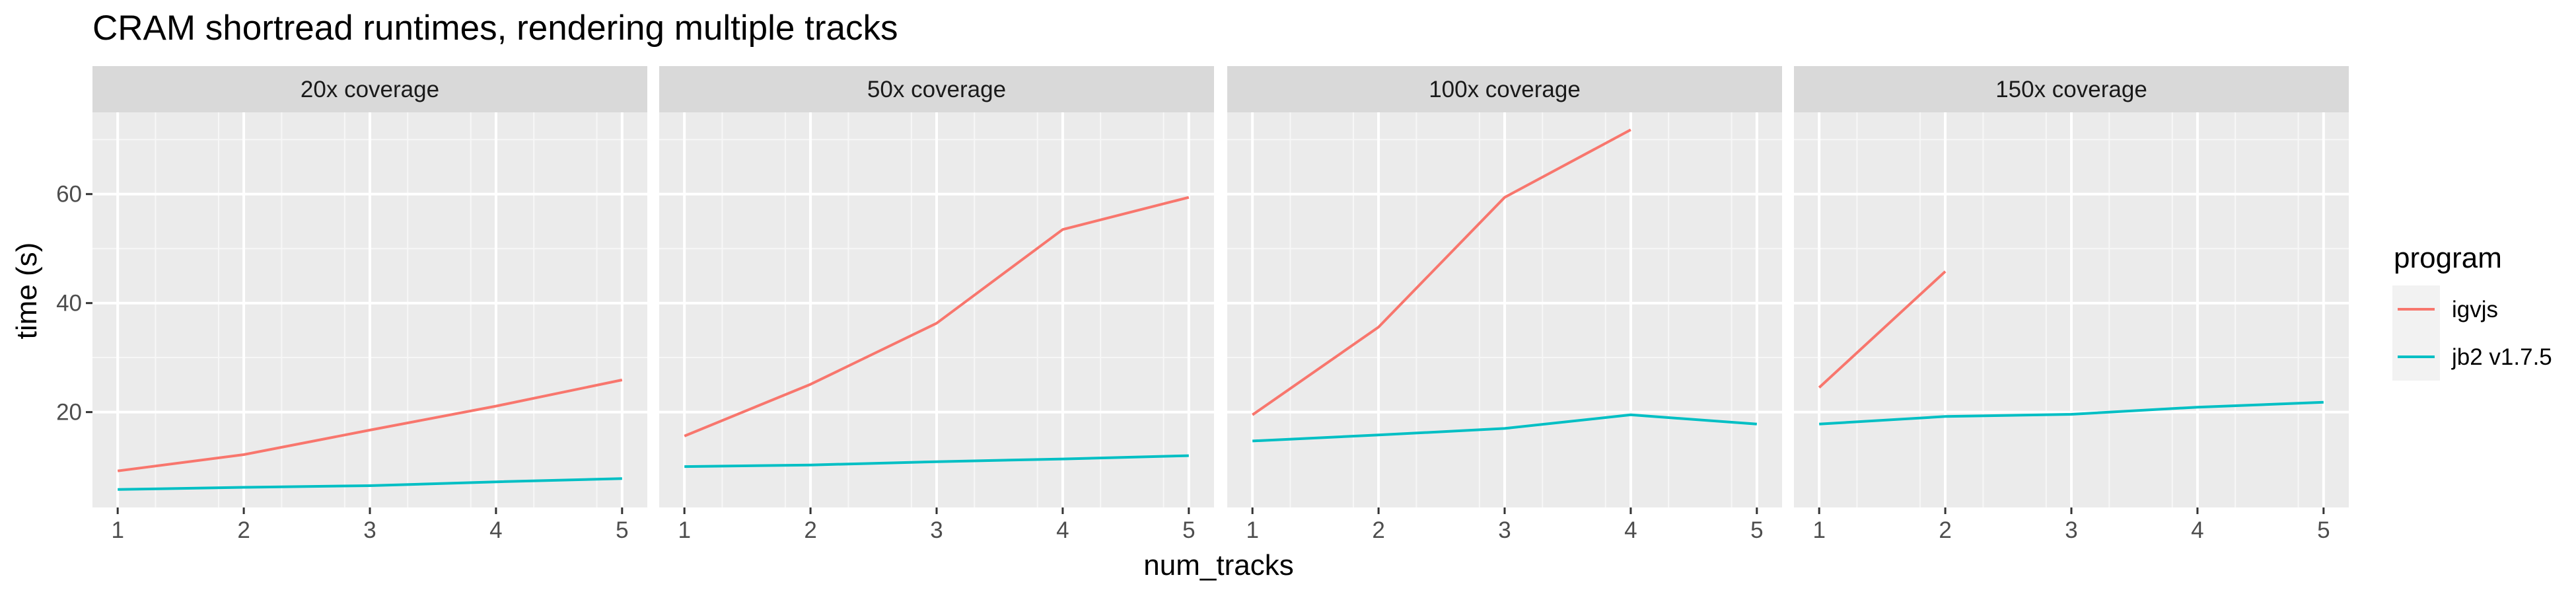 This screenshot has width=2576, height=598. I want to click on facet-strip-label: 150x coverage, so click(2071, 90).